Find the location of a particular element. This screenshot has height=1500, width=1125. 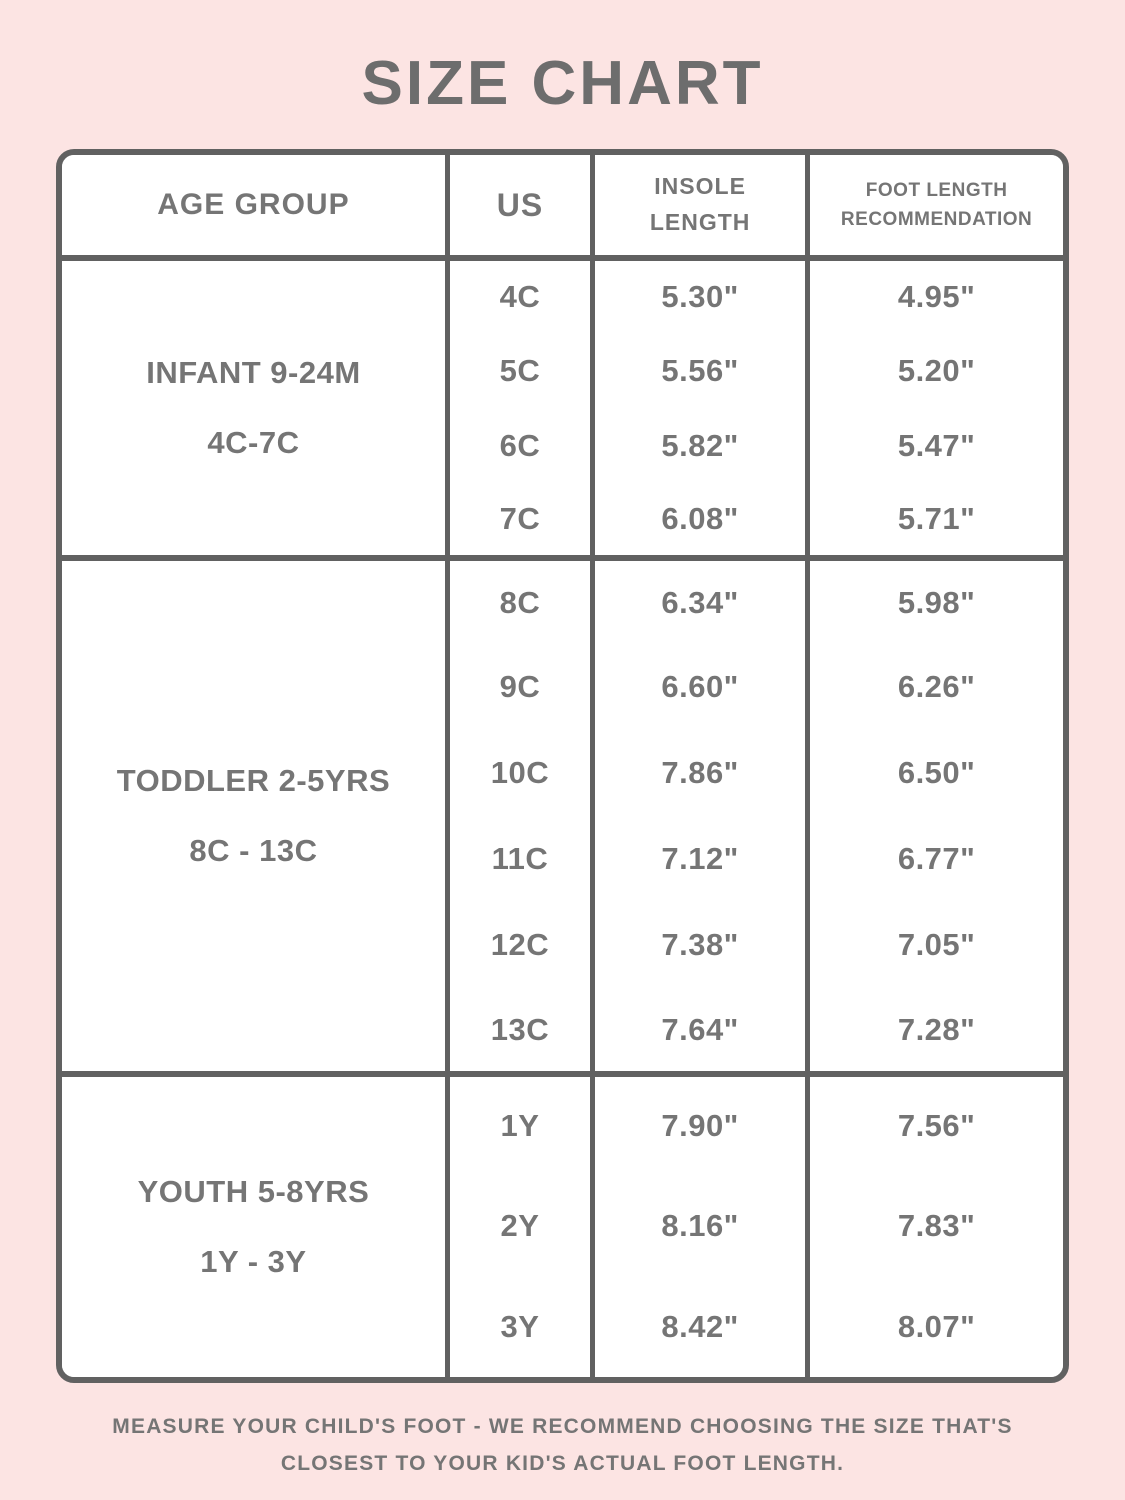

header-insole-line1: INSOLE is located at coordinates (700, 186).